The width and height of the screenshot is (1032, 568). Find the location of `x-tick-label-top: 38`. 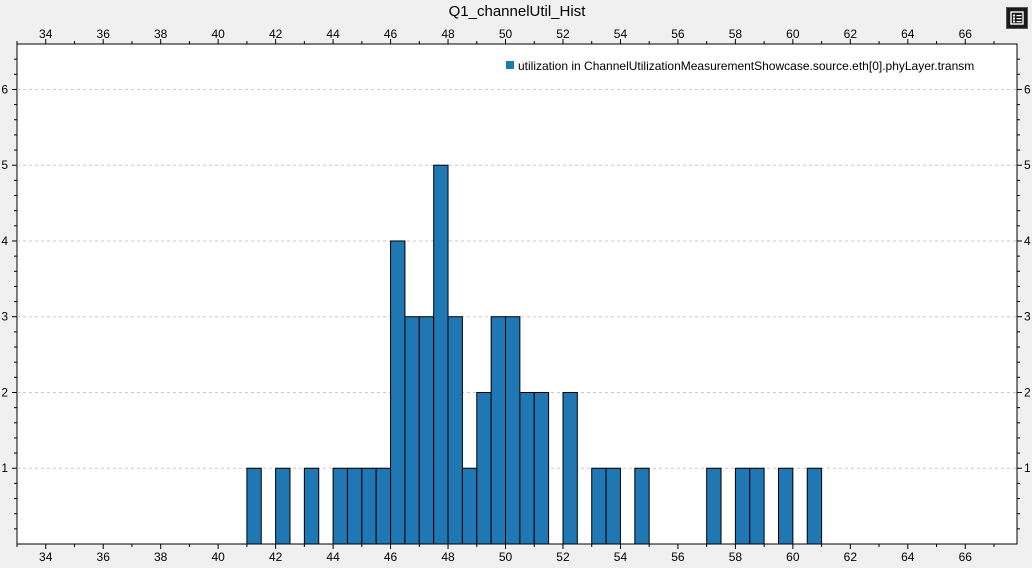

x-tick-label-top: 38 is located at coordinates (161, 34).